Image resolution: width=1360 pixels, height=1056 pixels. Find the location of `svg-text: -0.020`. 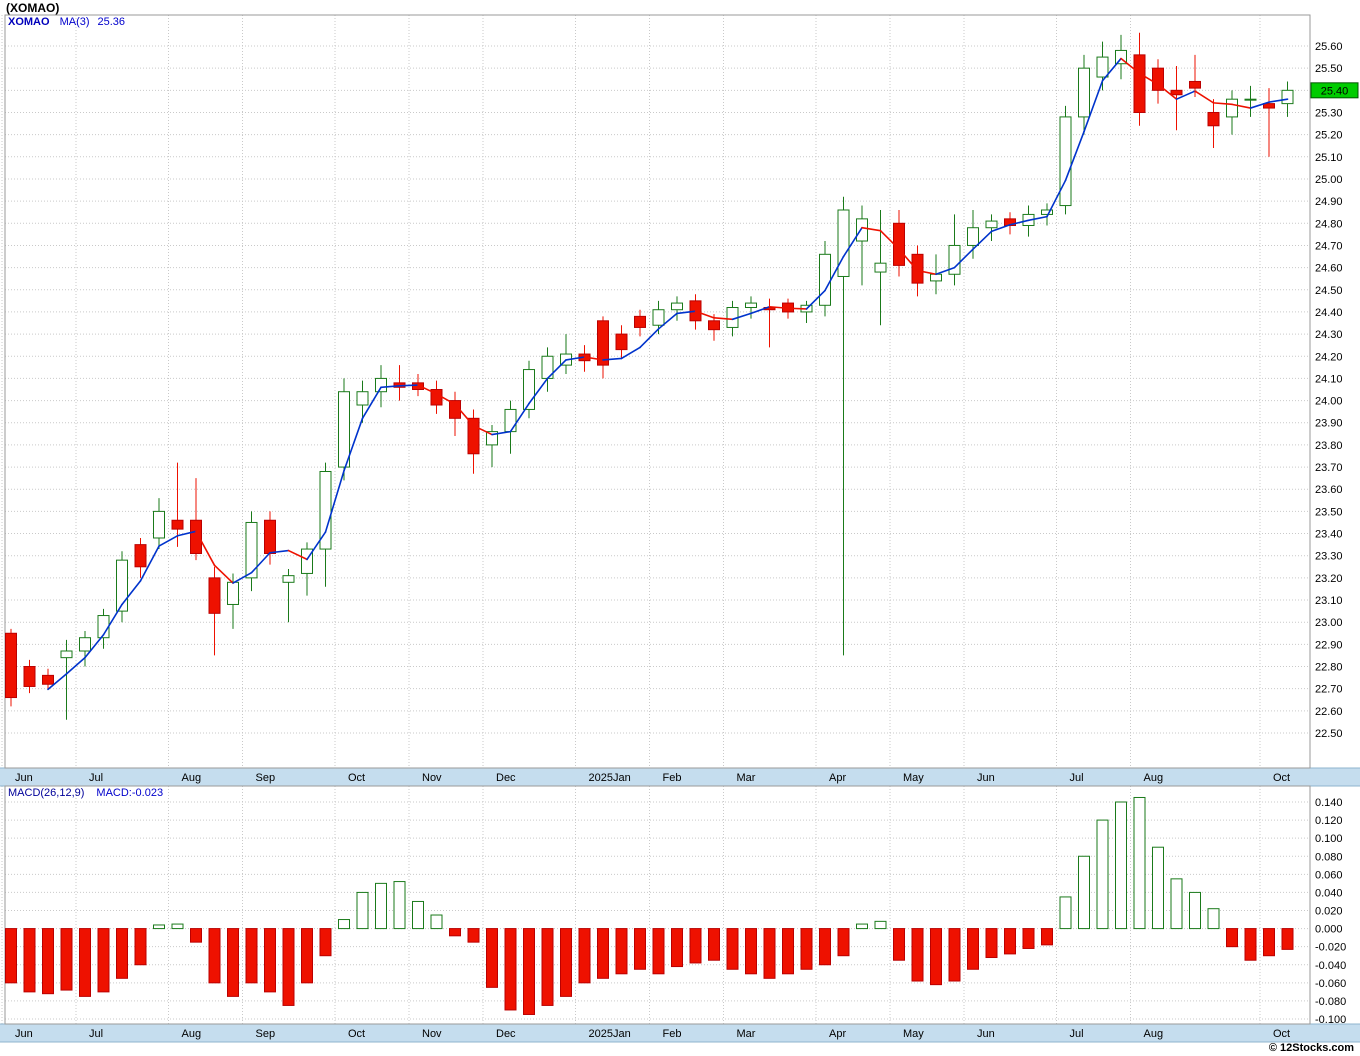

svg-text: -0.020 is located at coordinates (1330, 948).